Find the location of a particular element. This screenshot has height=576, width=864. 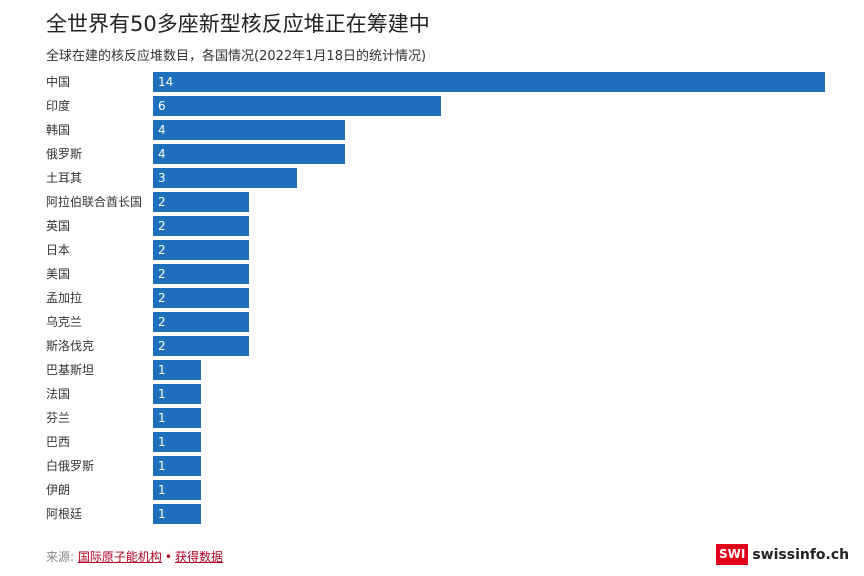

bar-value-label: 3 is located at coordinates (162, 178).